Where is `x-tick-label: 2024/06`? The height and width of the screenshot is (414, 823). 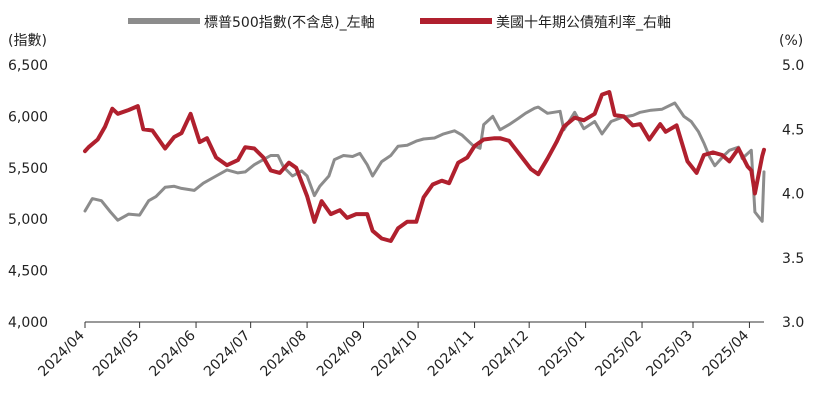
x-tick-label: 2024/06 is located at coordinates (172, 353).